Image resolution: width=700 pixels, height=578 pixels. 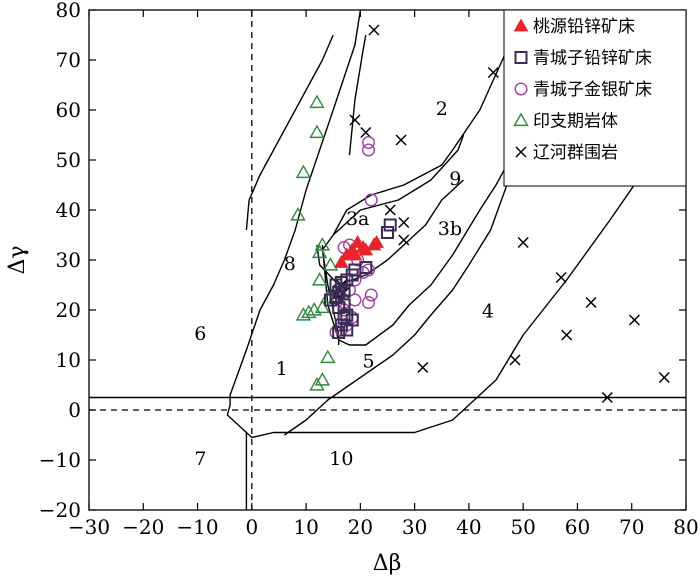 What do you see at coordinates (68, 110) in the screenshot?
I see `y-tick-label: 60` at bounding box center [68, 110].